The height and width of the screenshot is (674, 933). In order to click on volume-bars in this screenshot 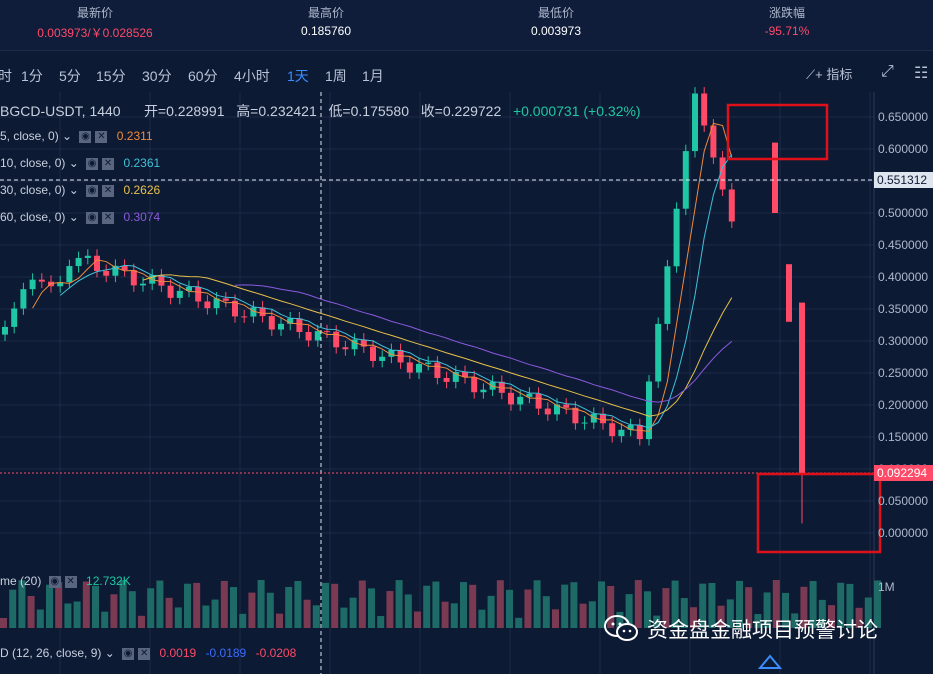, I will do `click(440, 604)`.